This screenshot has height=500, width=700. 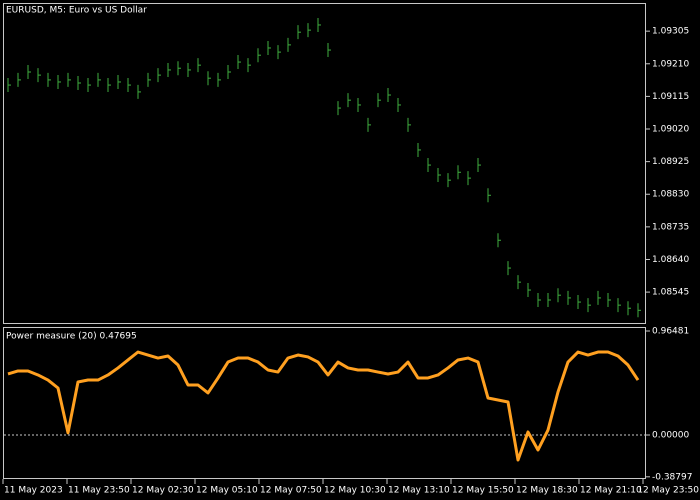 What do you see at coordinates (670, 293) in the screenshot?
I see `y-tick-label: 1.08545` at bounding box center [670, 293].